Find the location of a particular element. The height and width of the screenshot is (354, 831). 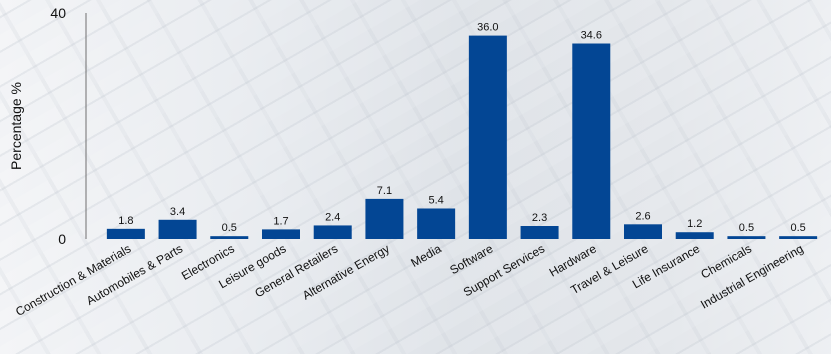

bar-value-label: 1.2 is located at coordinates (694, 224).